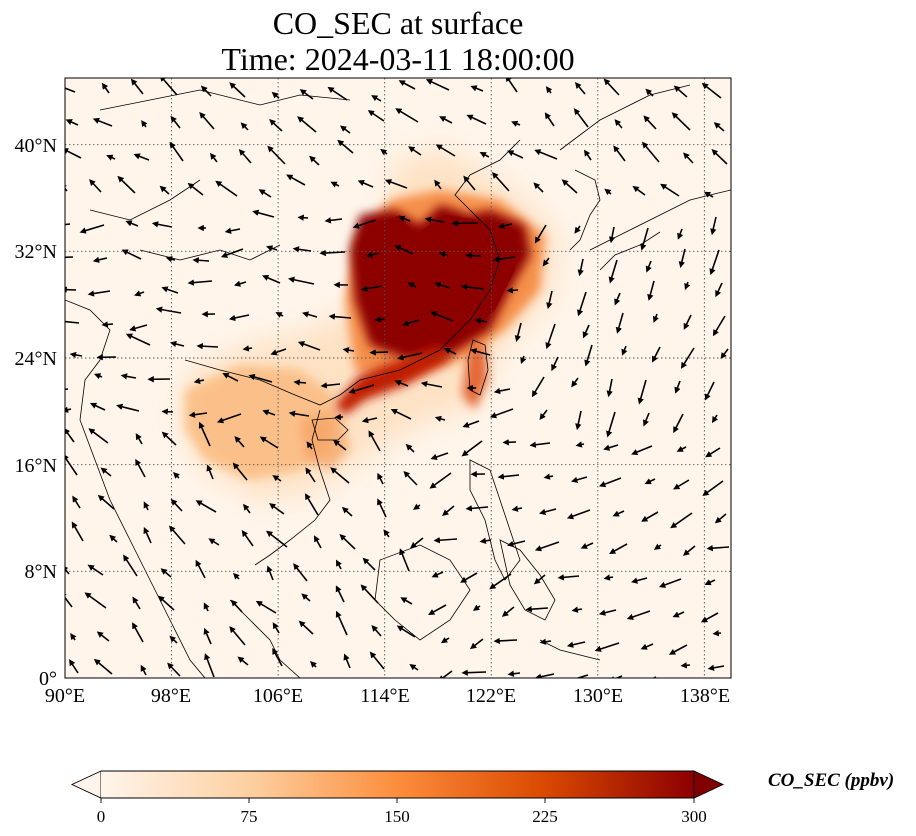 This screenshot has height=836, width=916. What do you see at coordinates (397, 816) in the screenshot?
I see `colorbar-tick-150: 150` at bounding box center [397, 816].